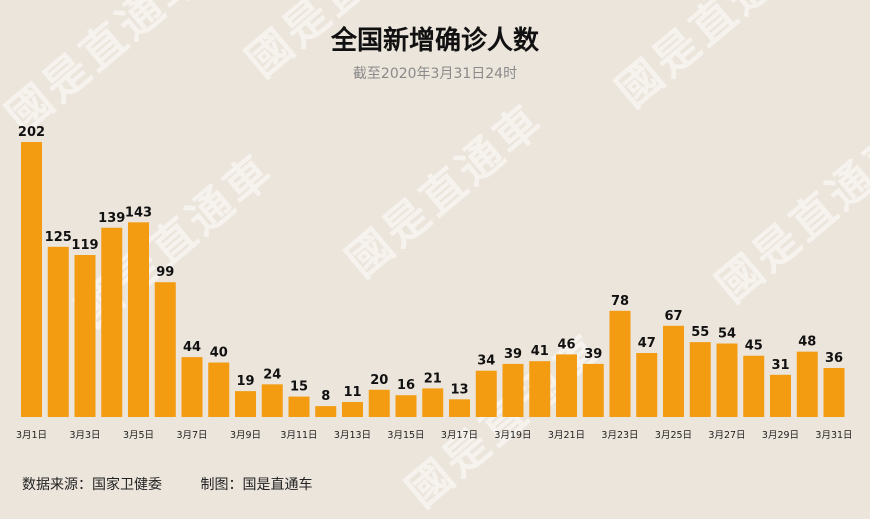 The image size is (870, 519). What do you see at coordinates (31, 435) in the screenshot?
I see `x-tick-label: 3月1日` at bounding box center [31, 435].